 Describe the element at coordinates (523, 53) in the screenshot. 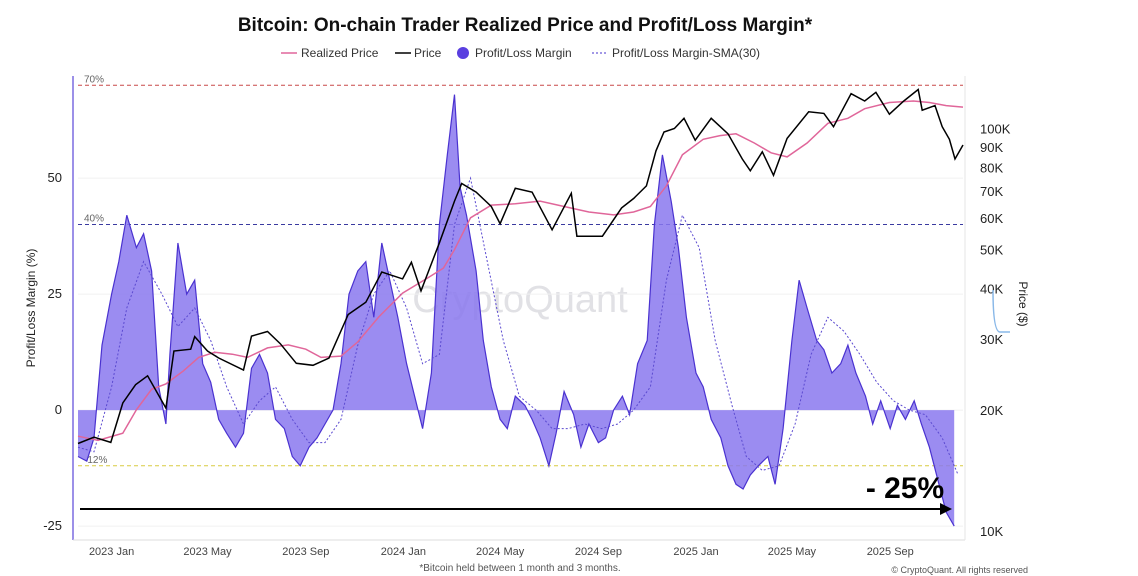

I see `legend-profit-loss-margin-label: Profit/Loss Margin` at that location.